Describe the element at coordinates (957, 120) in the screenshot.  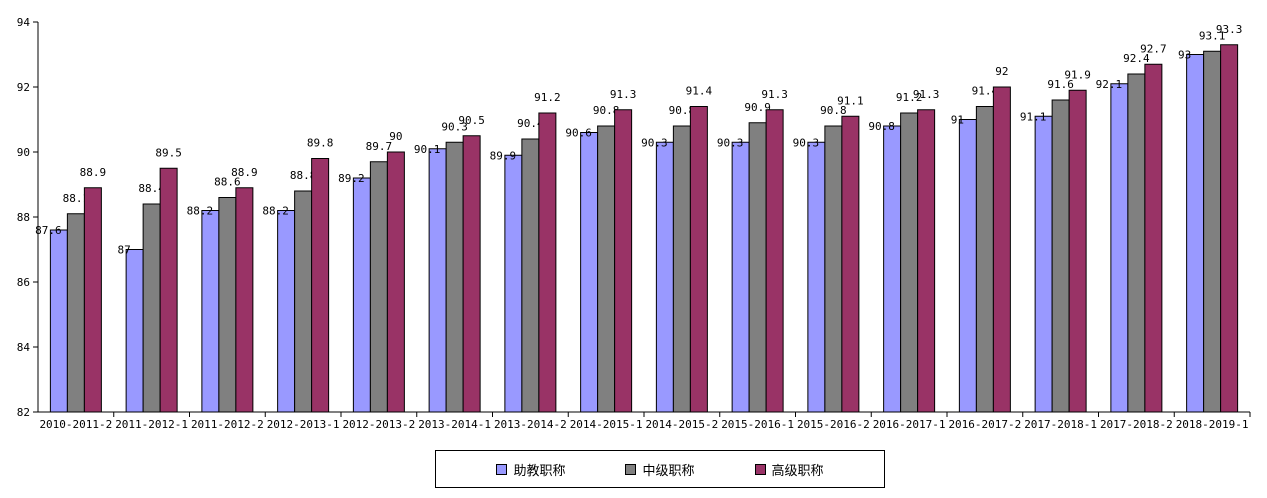
I see `data-label: 91` at that location.